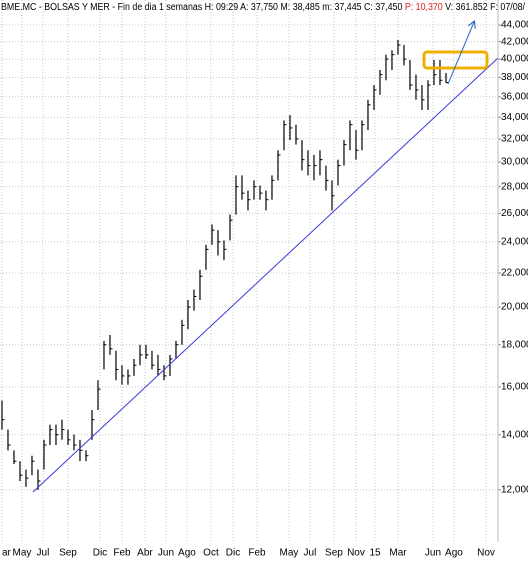  What do you see at coordinates (514, 213) in the screenshot?
I see `y-tick-label: 26,000` at bounding box center [514, 213].